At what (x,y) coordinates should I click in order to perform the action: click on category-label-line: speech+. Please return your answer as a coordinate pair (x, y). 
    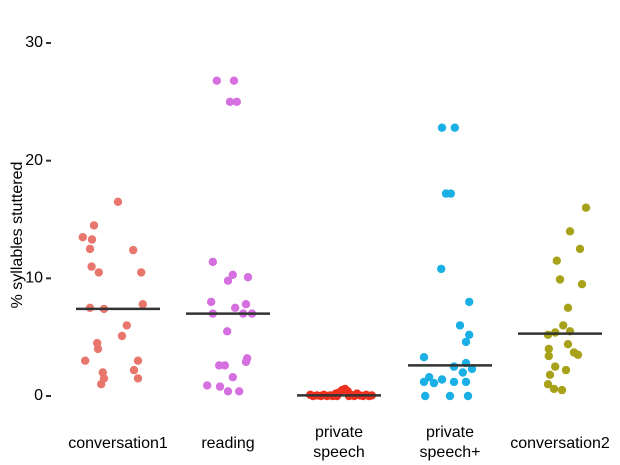
    Looking at the image, I should click on (450, 452).